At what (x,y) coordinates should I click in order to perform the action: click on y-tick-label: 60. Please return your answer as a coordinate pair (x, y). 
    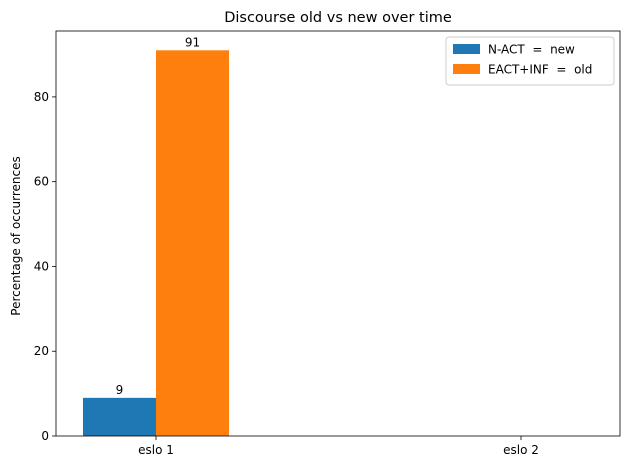
    Looking at the image, I should click on (41, 182).